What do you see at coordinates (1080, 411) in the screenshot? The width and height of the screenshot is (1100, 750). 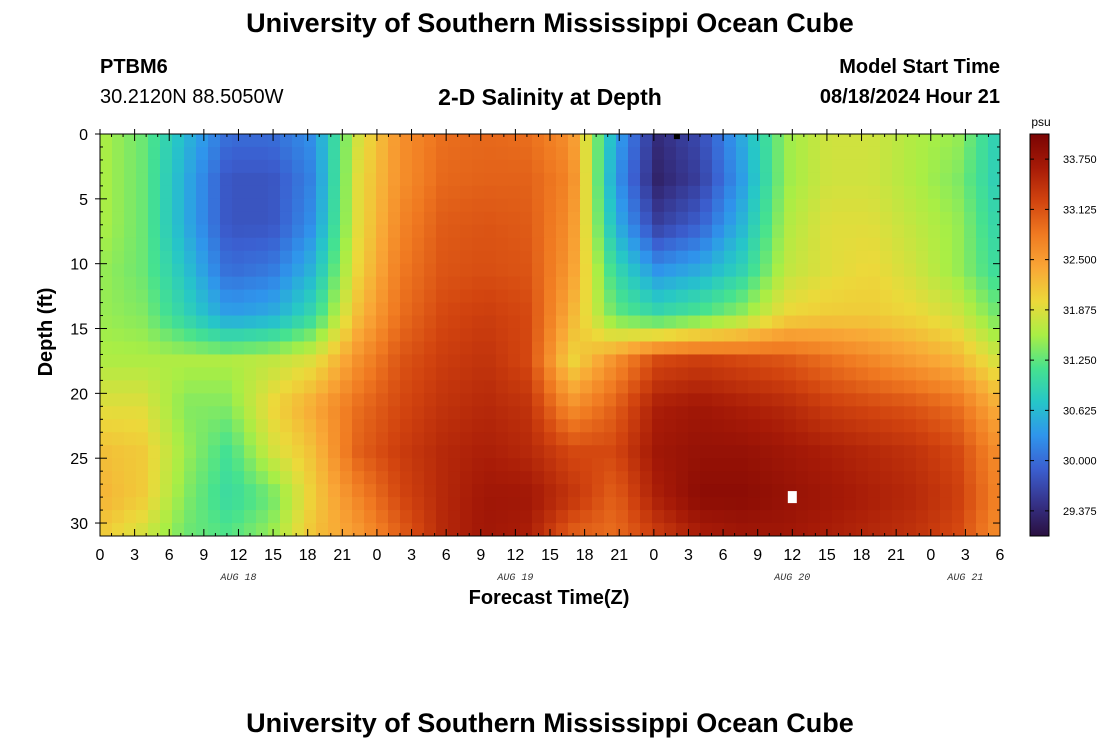 I see `colorbar-tick-label: 30.625` at bounding box center [1080, 411].